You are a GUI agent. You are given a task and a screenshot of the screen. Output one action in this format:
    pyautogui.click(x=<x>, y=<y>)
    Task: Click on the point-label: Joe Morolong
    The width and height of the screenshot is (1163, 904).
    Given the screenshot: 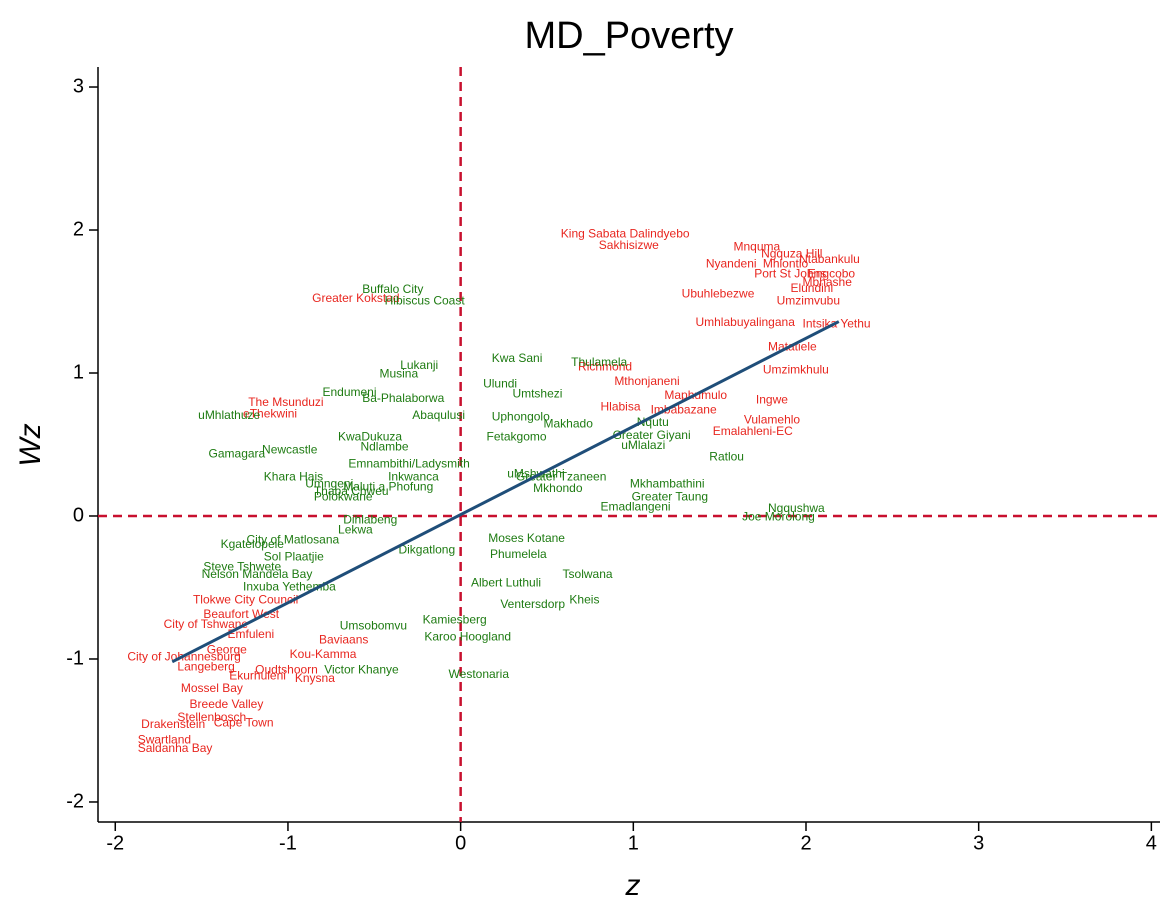 What is the action you would take?
    pyautogui.click(x=778, y=517)
    